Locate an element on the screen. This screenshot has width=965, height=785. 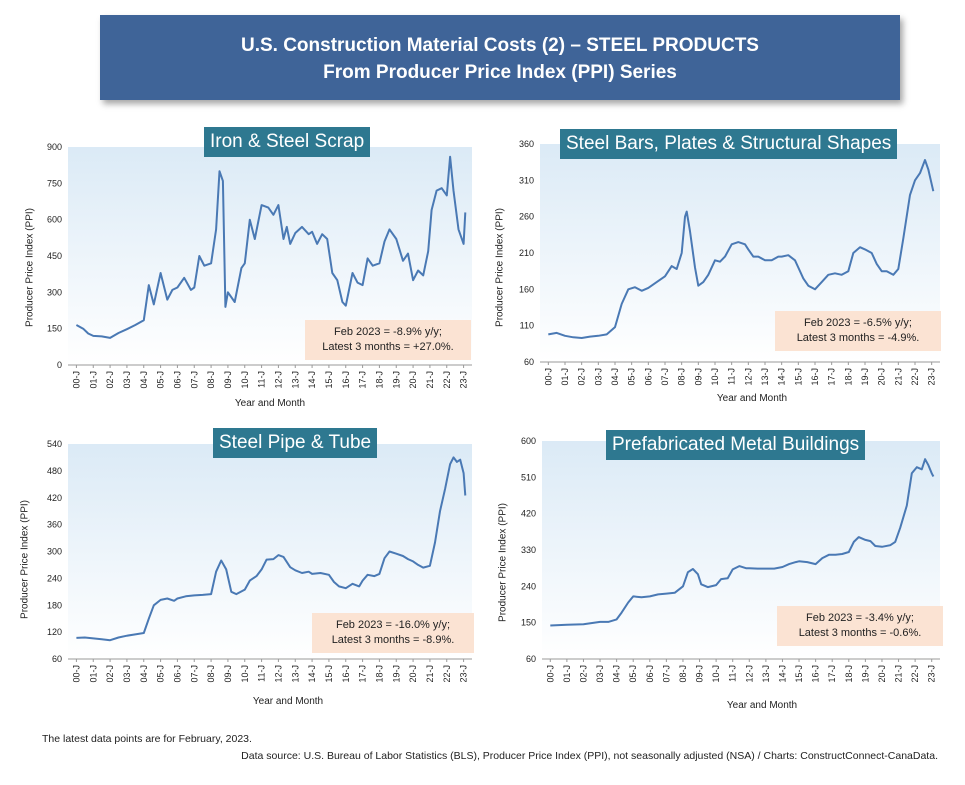
subtitle: From Producer Price Index (PPI) Series is located at coordinates (500, 72).